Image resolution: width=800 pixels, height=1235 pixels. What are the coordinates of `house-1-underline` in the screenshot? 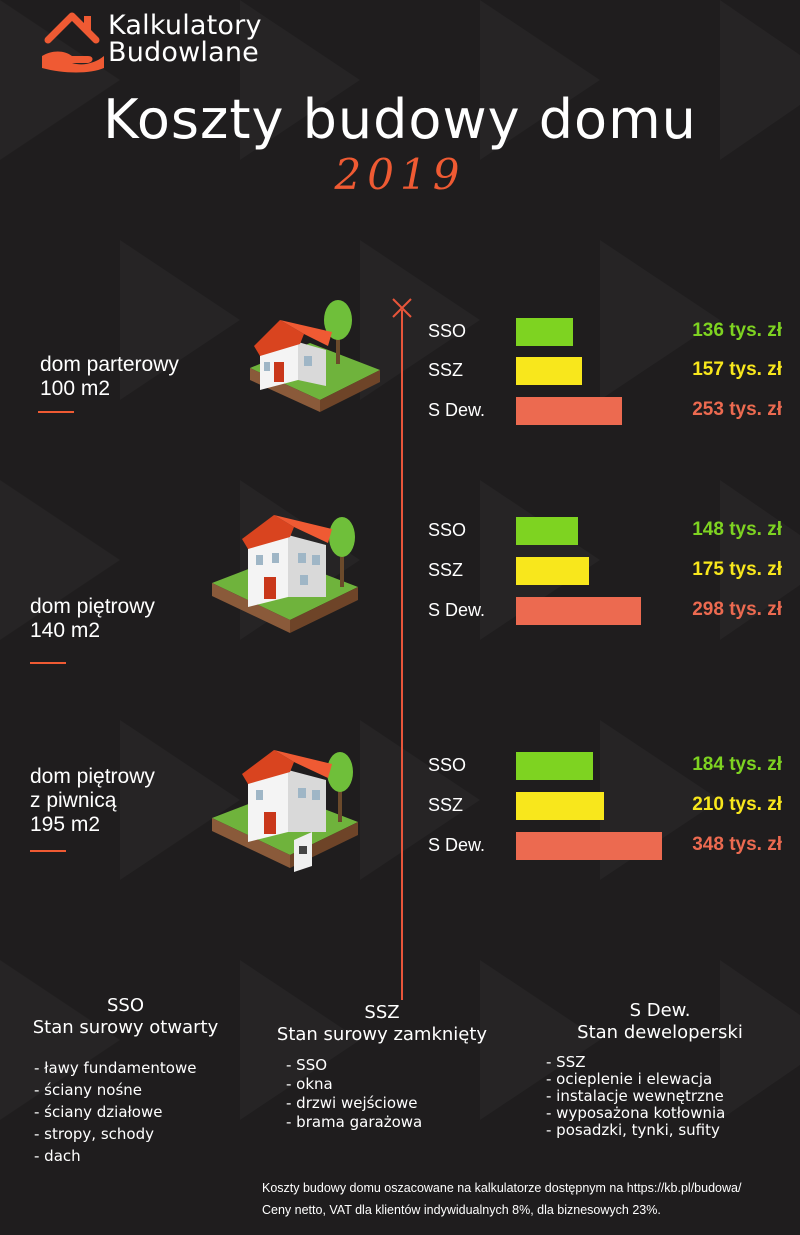 It's located at (56, 412).